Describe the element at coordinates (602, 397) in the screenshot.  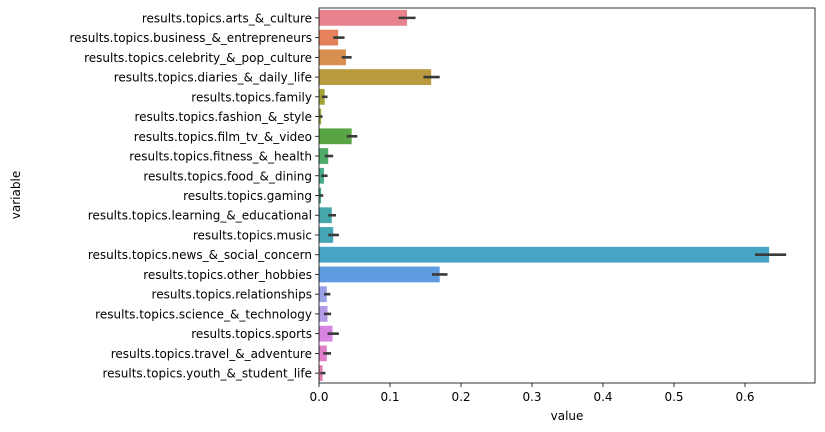
I see `x-tick-label: 0.4` at that location.